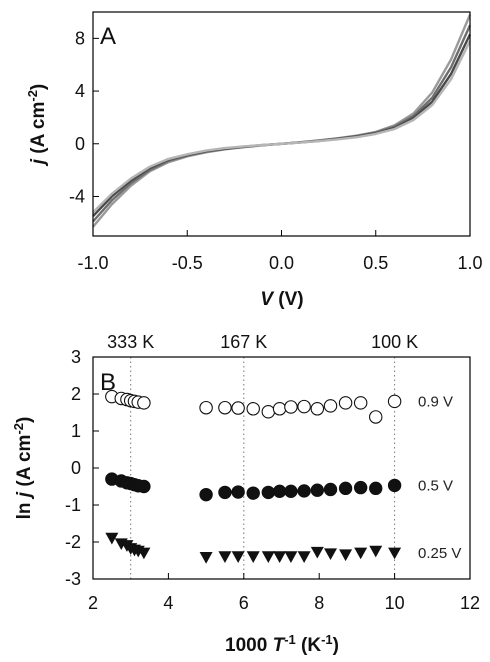 The height and width of the screenshot is (662, 490). Describe the element at coordinates (319, 603) in the screenshot. I see `x-tick-label: 8` at that location.